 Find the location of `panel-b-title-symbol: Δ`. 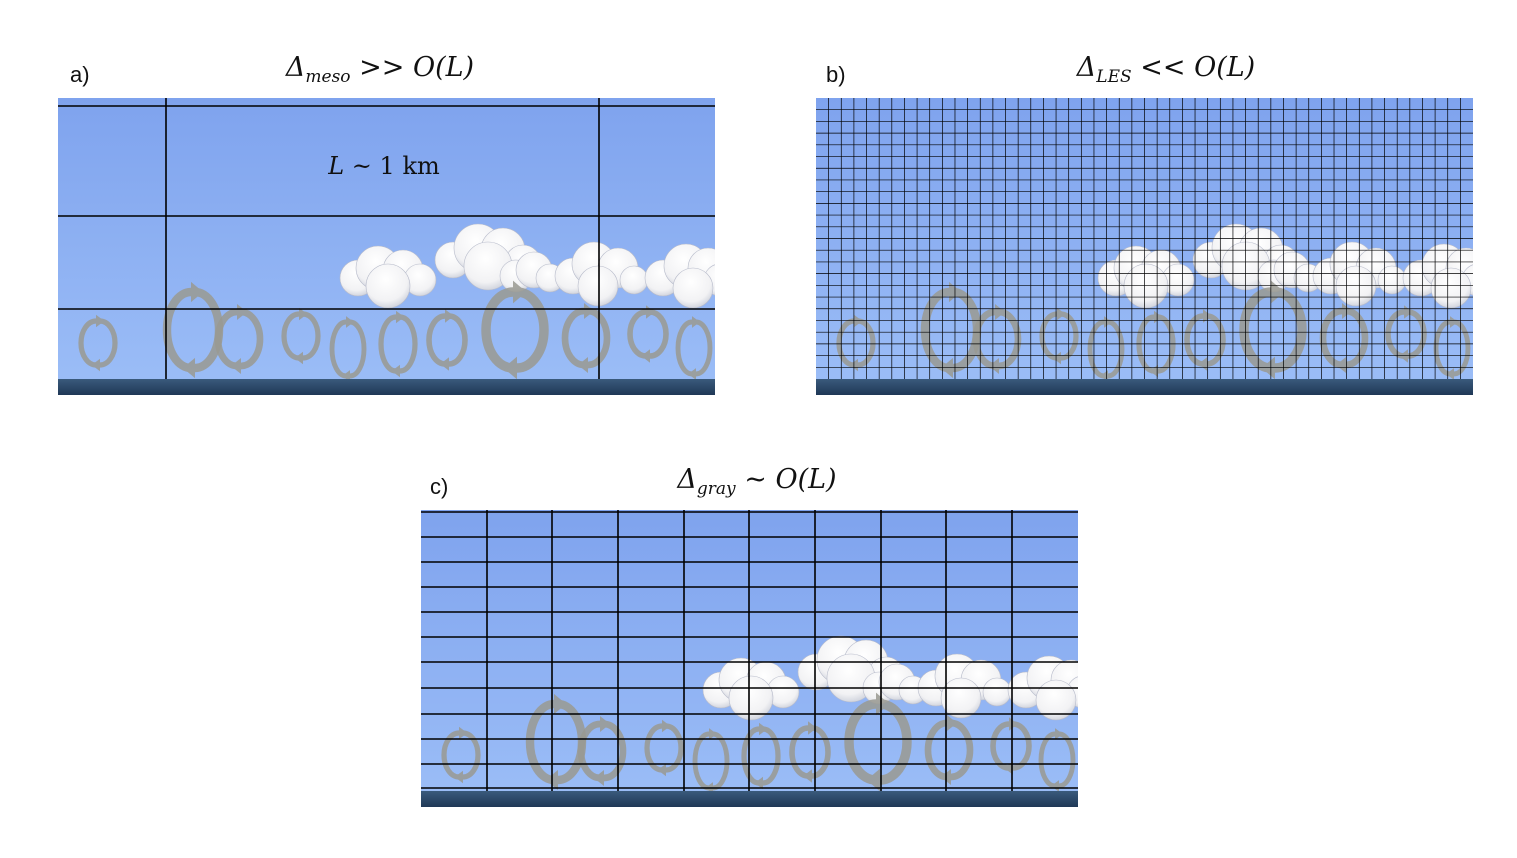

panel-b-title-symbol: Δ is located at coordinates (1086, 67).